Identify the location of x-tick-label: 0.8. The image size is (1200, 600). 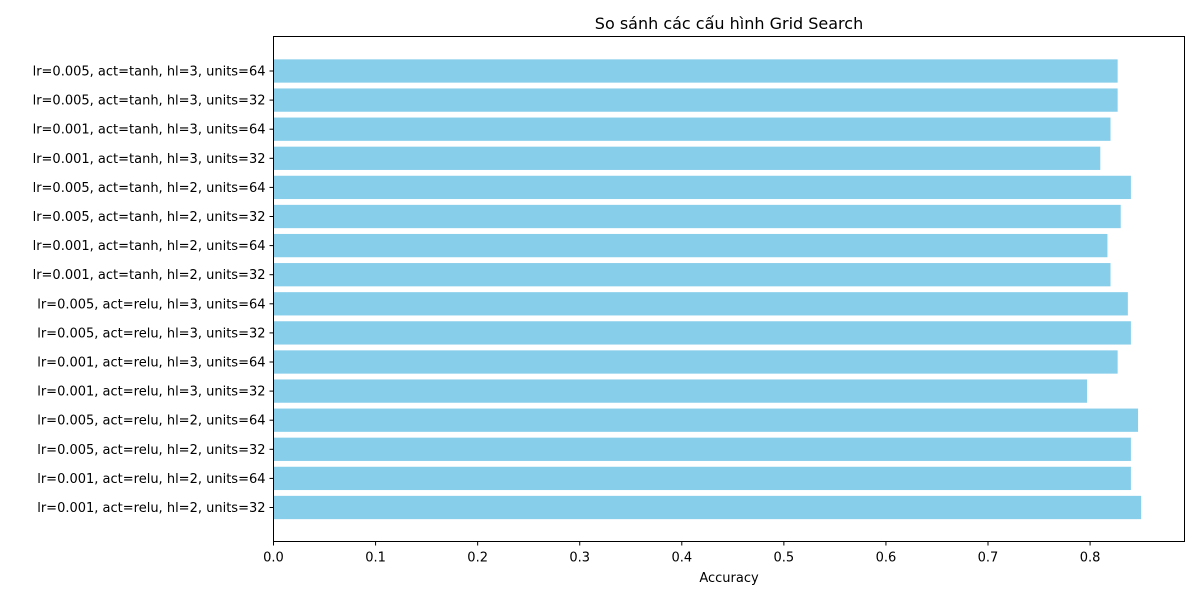
(1090, 558).